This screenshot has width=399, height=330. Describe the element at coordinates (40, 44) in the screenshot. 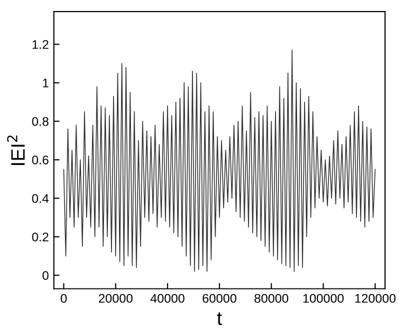

I see `y-tick-label: 1.2` at that location.